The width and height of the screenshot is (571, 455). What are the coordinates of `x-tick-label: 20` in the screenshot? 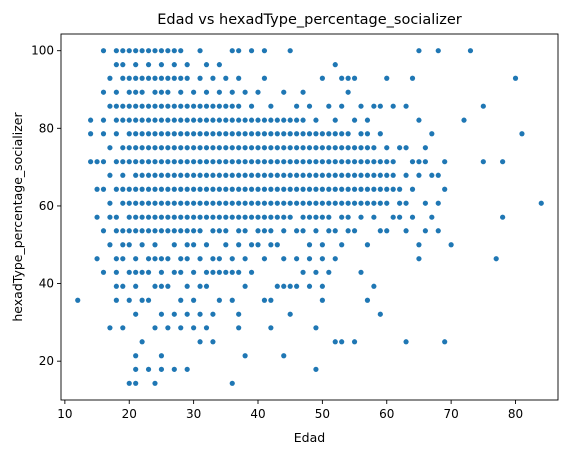 It's located at (129, 414).